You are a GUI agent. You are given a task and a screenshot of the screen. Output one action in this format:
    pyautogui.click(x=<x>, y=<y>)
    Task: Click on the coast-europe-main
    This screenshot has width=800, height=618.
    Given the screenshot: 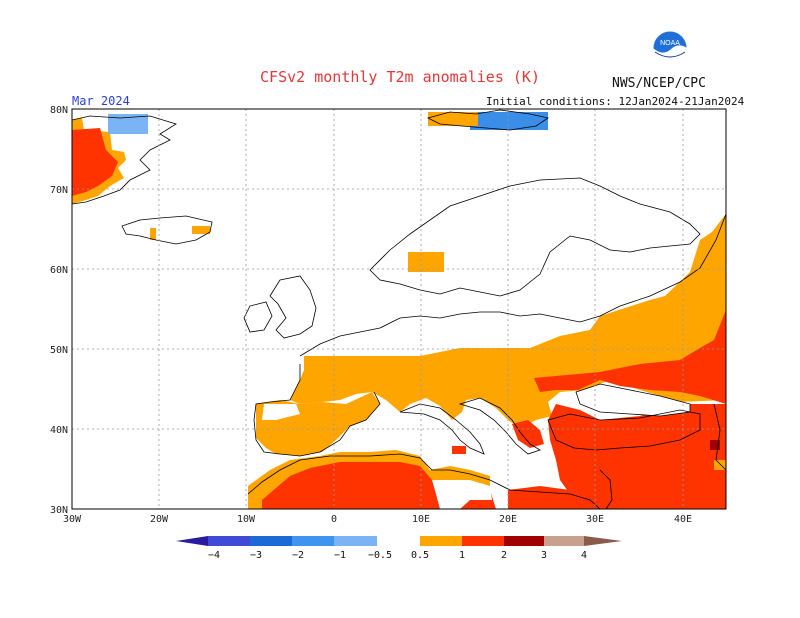 What is the action you would take?
    pyautogui.click(x=513, y=285)
    